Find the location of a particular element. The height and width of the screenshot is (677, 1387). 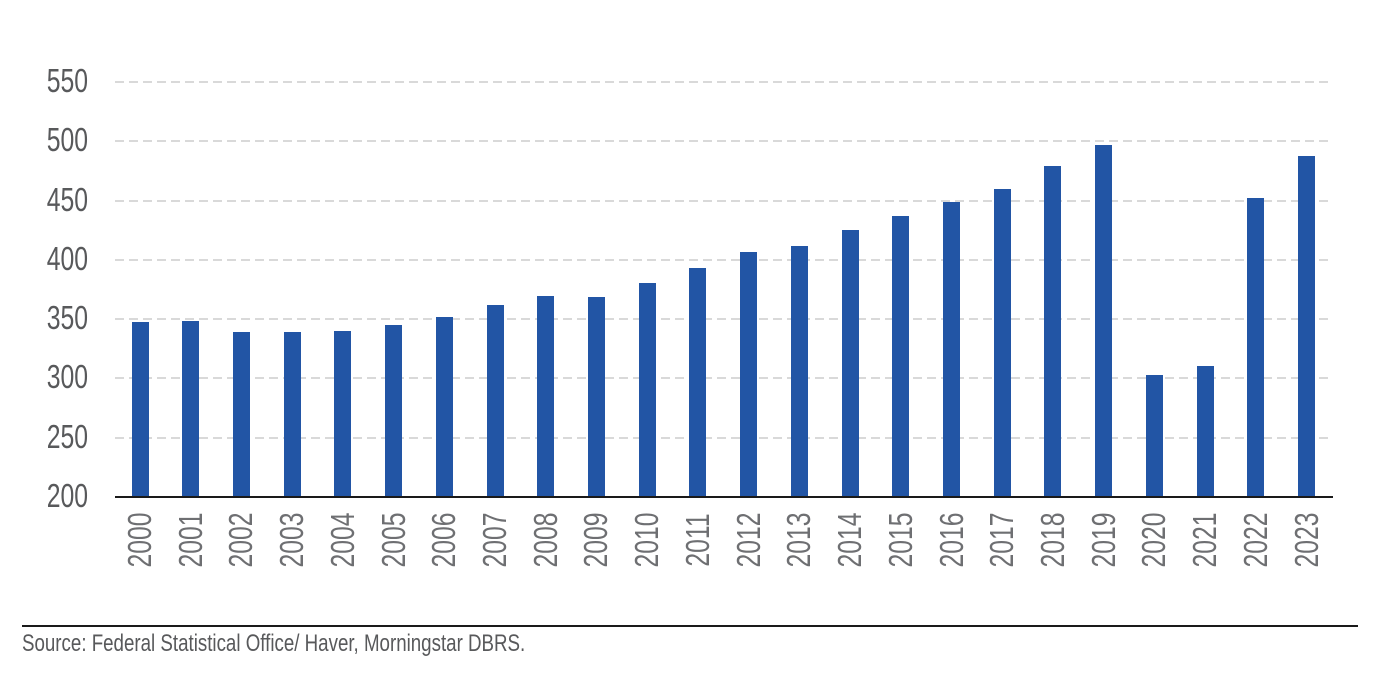

bar-2012 is located at coordinates (749, 373).